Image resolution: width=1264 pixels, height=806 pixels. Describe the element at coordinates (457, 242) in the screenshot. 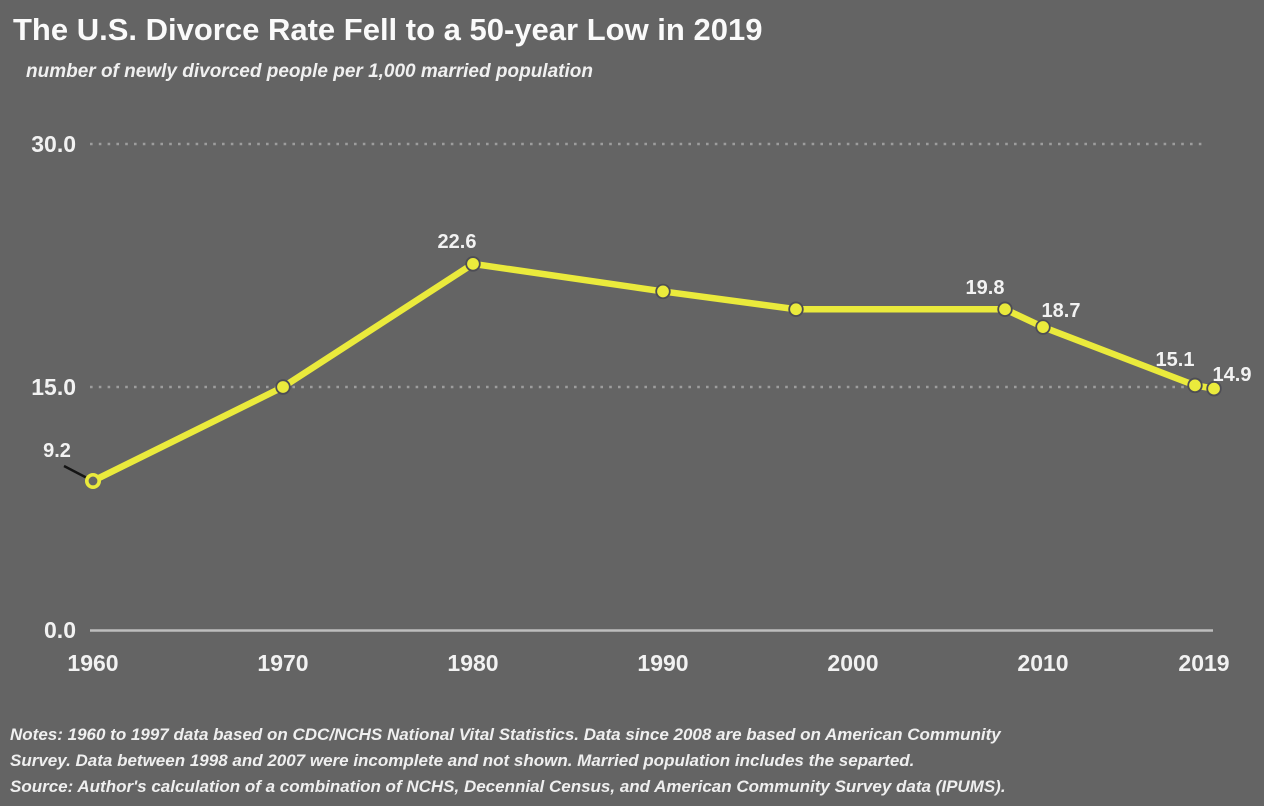

I see `data-label-1980: 22.6` at that location.